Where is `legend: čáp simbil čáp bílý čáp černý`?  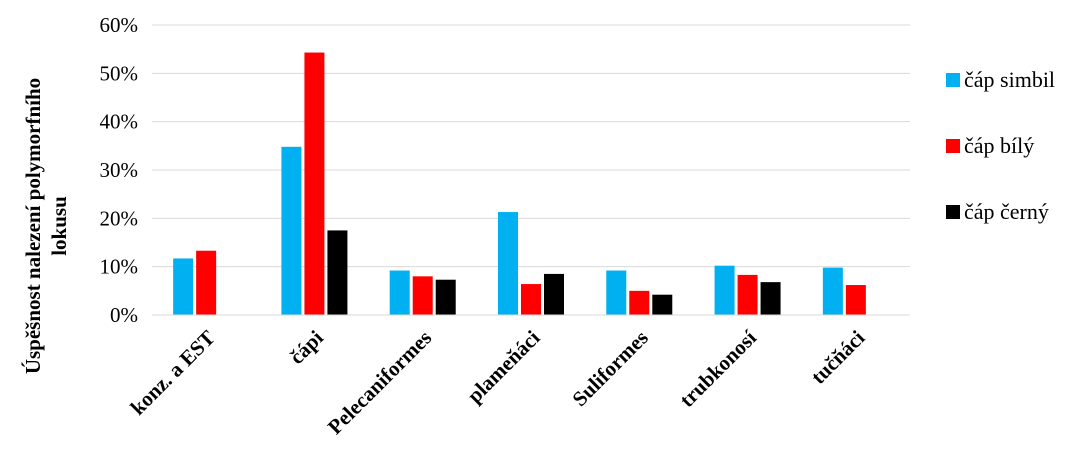 legend: čáp simbil čáp bílý čáp černý is located at coordinates (1000, 145).